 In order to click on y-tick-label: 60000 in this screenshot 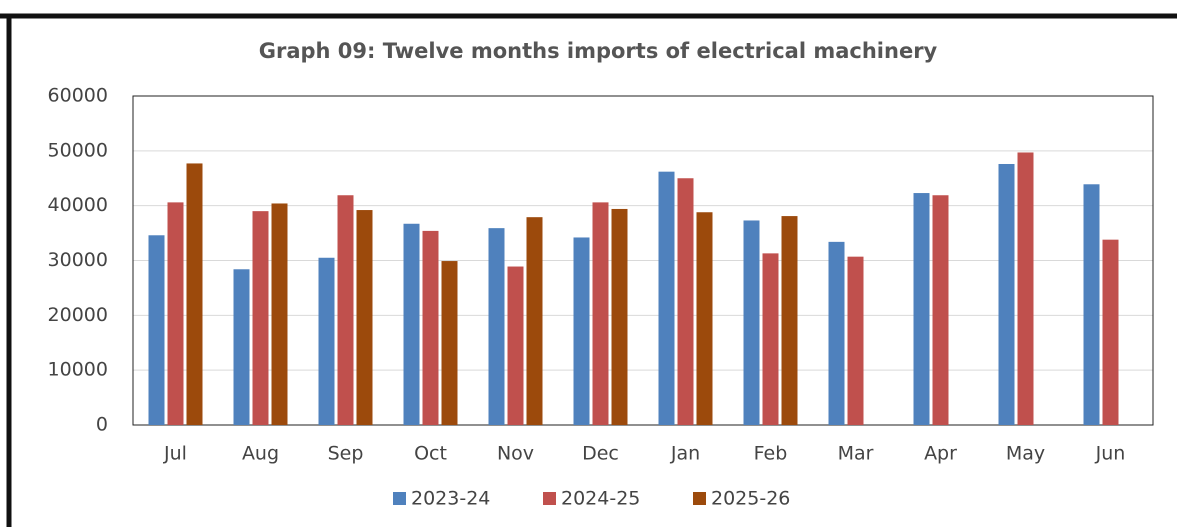, I will do `click(78, 96)`.